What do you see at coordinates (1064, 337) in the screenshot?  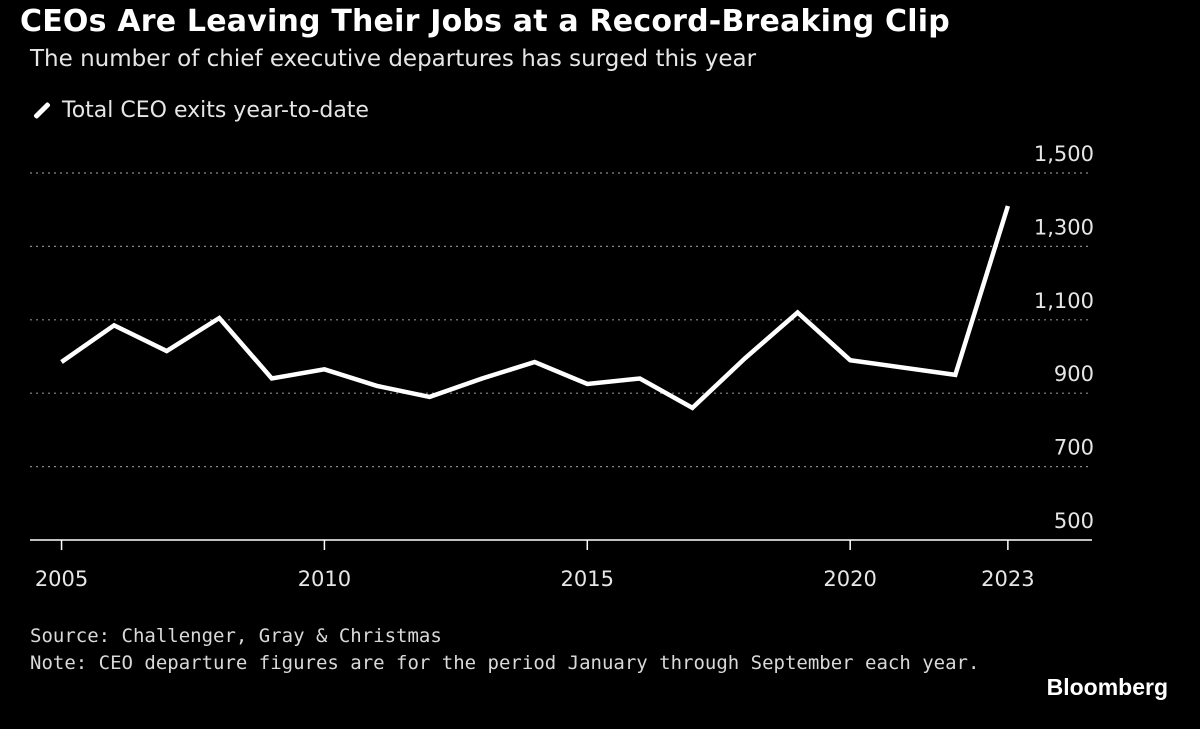 I see `y-axis-labels: 500 700 900 1,100 1,300 1,500` at bounding box center [1064, 337].